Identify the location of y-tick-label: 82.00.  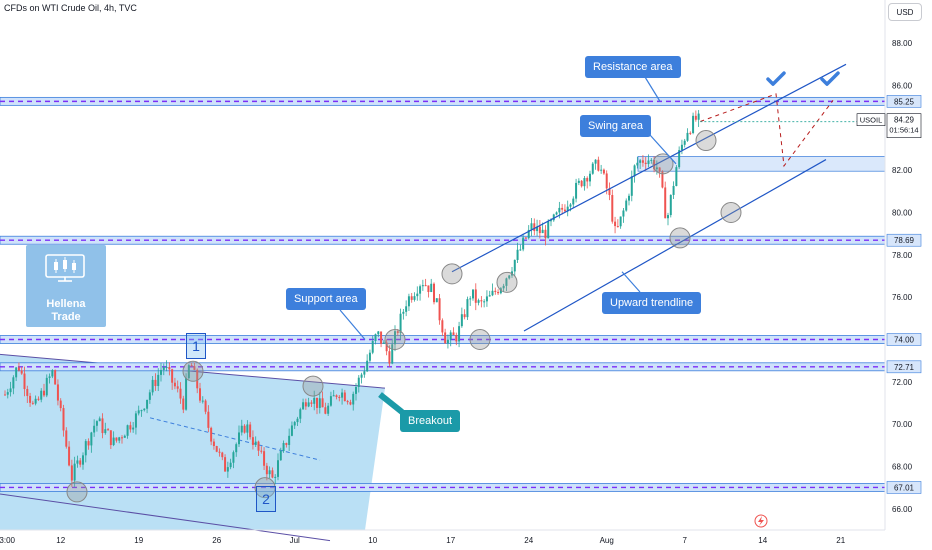
(902, 170).